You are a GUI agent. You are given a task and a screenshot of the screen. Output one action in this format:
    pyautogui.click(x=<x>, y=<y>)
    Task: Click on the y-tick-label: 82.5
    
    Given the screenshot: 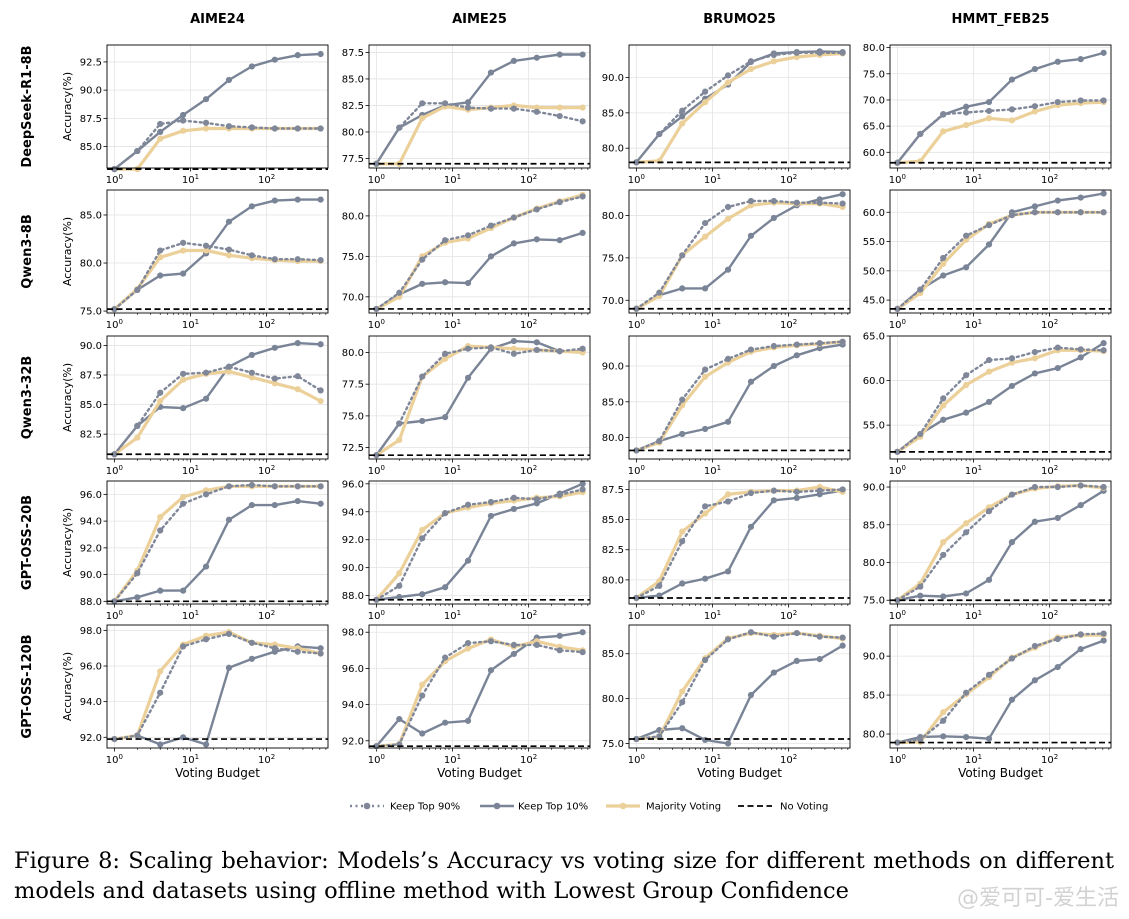 What is the action you would take?
    pyautogui.click(x=91, y=435)
    